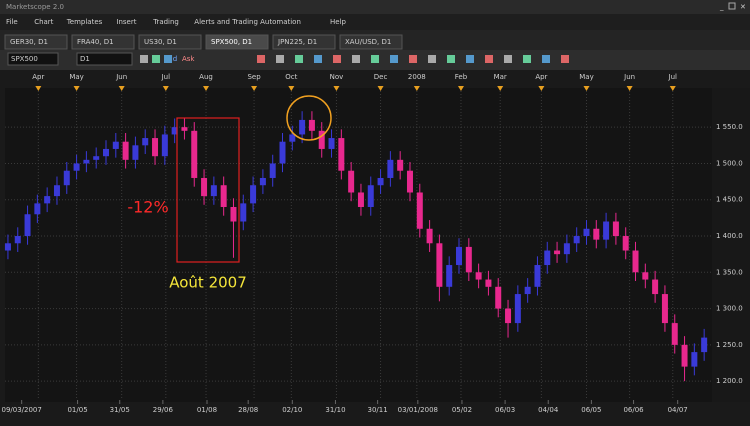 The width and height of the screenshot is (750, 426). Describe the element at coordinates (188, 59) in the screenshot. I see `ask-button: Ask` at that location.